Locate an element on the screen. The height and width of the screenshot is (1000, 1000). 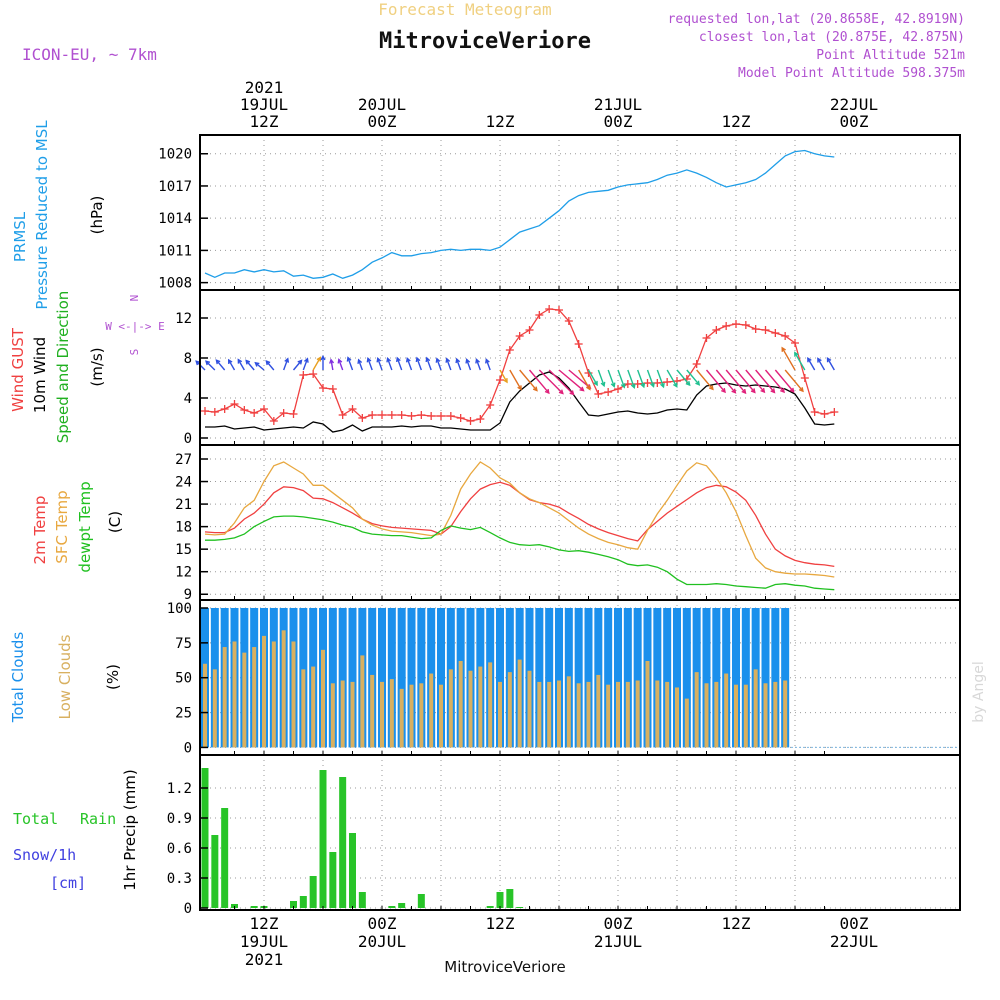
precip-ytick-label: 0.9 is located at coordinates (179, 819).